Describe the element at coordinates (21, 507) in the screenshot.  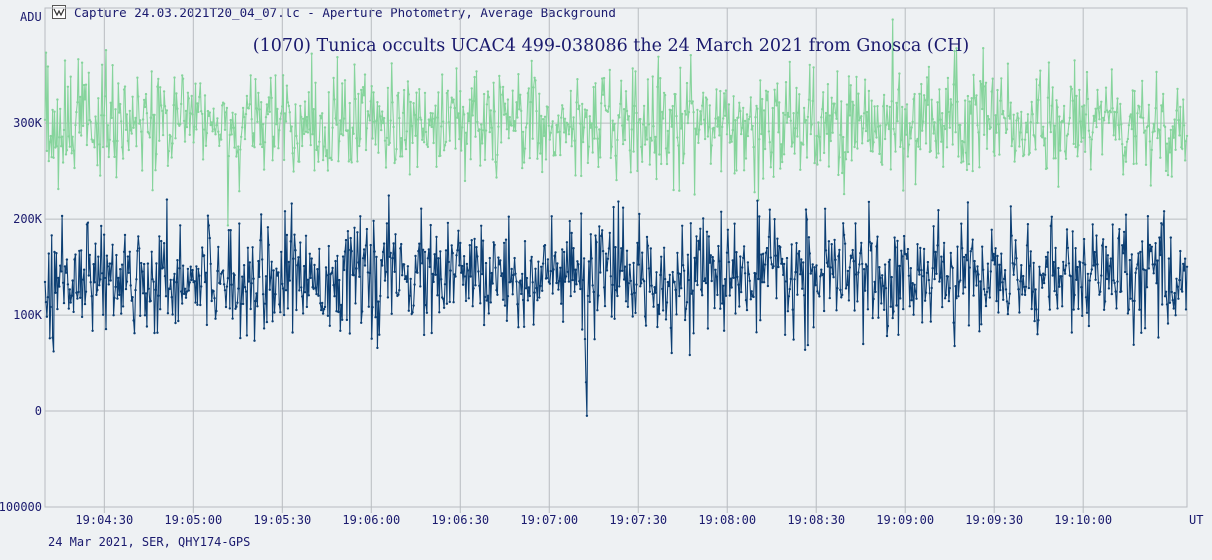
I see `y-tick-label: 100000` at that location.